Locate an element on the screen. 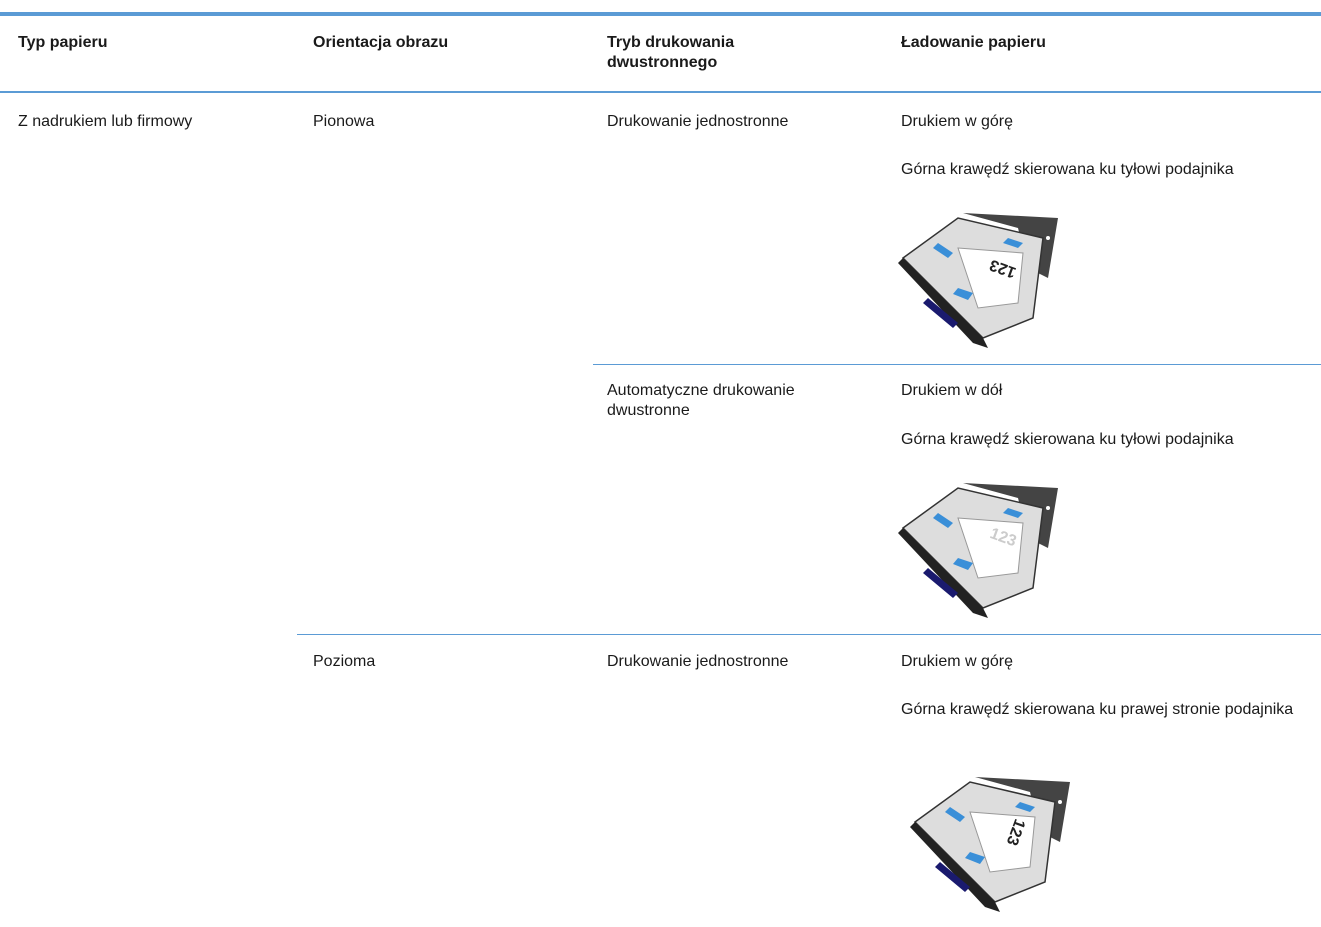 The height and width of the screenshot is (927, 1321). top-rule is located at coordinates (660, 14).